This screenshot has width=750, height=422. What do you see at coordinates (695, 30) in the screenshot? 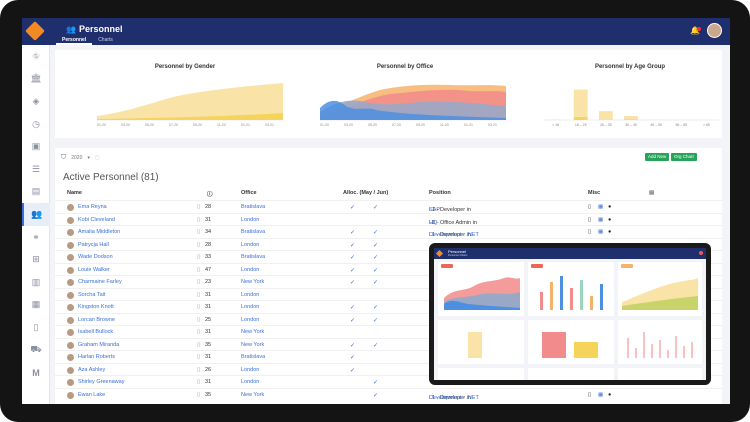
I see `notification-bell-icon: 🔔` at bounding box center [695, 30].